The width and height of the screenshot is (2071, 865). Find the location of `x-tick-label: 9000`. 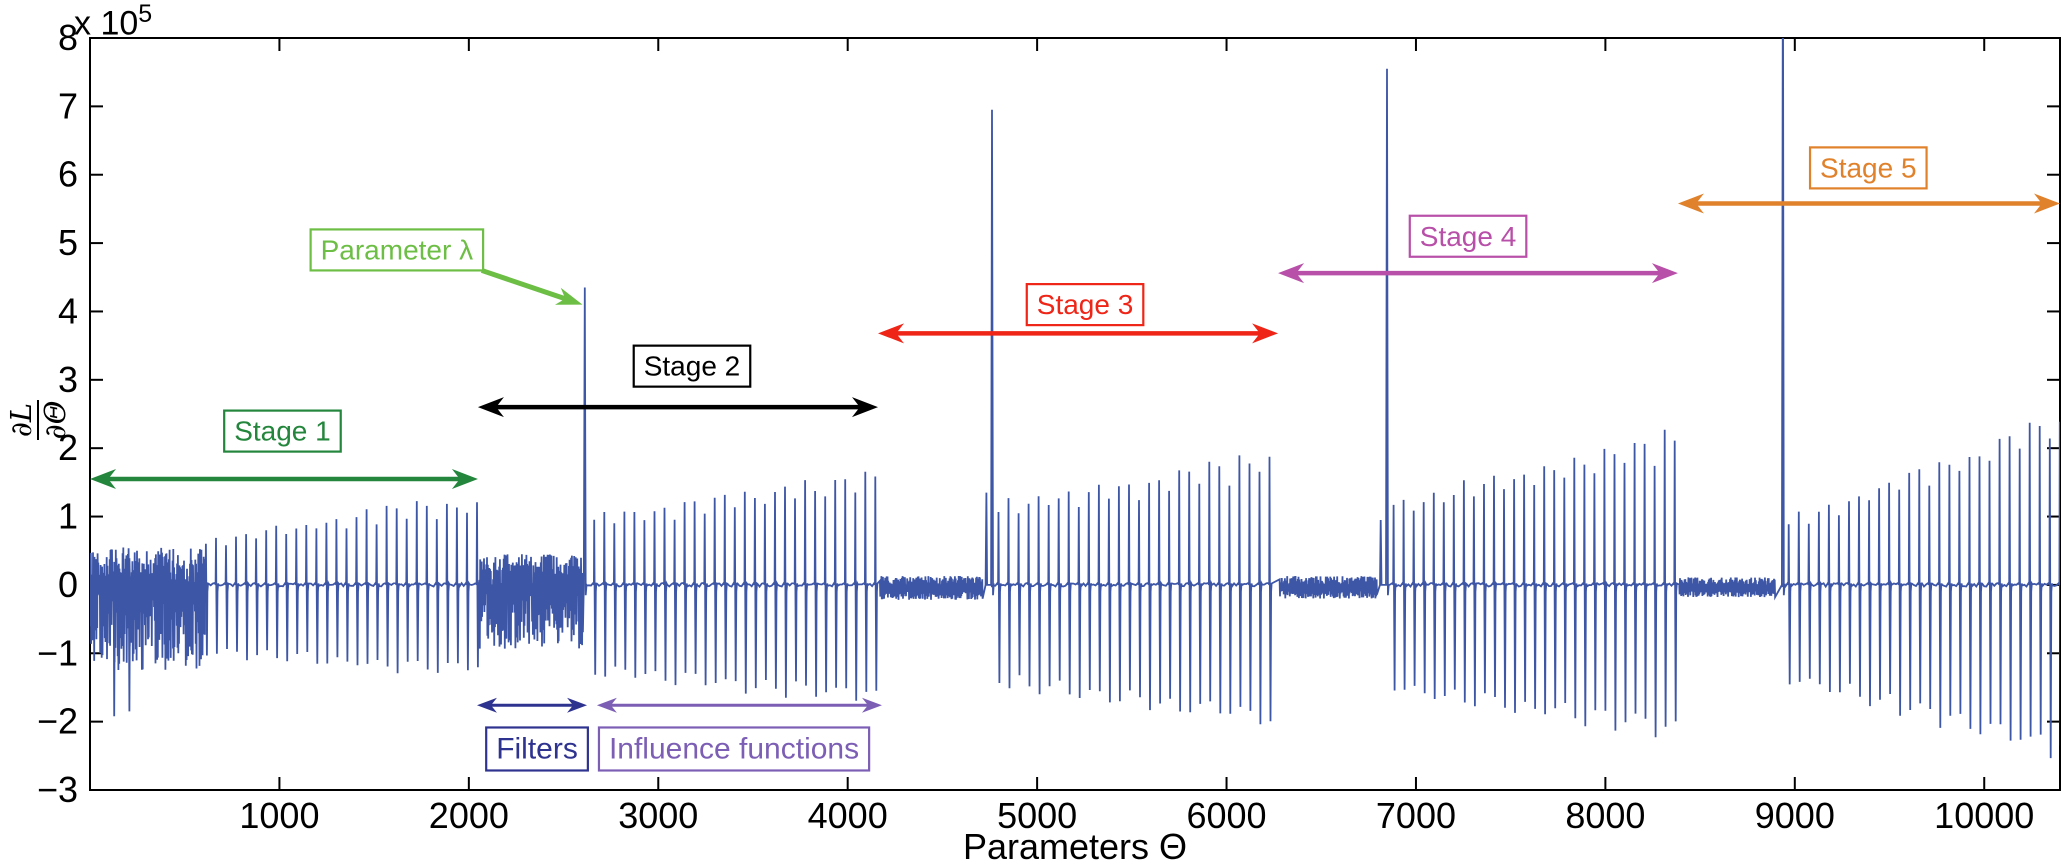

x-tick-label: 9000 is located at coordinates (1795, 815).